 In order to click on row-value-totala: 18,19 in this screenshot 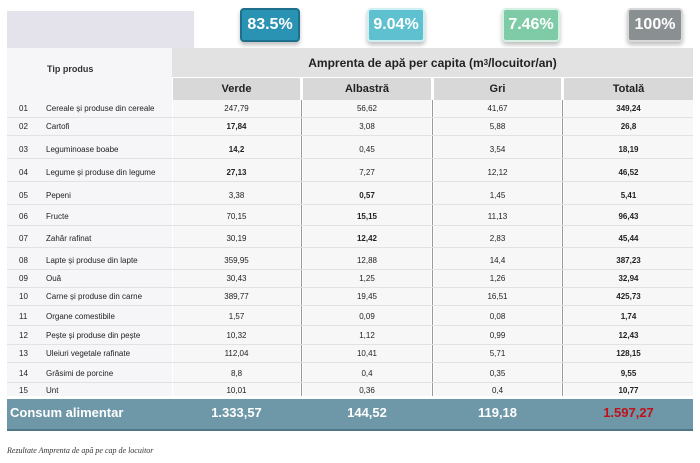, I will do `click(628, 149)`.